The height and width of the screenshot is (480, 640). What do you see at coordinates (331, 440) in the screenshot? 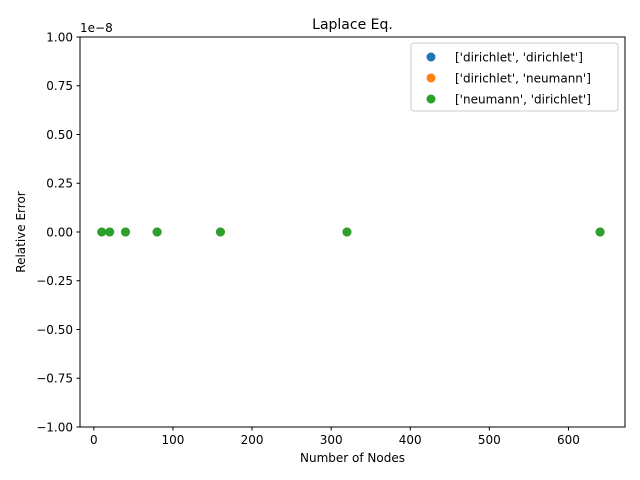
I see `x-tick-label: 300` at bounding box center [331, 440].